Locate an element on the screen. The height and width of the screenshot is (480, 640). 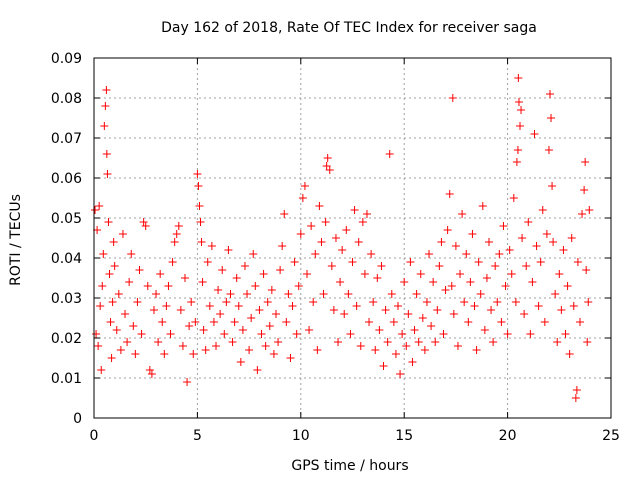
x-tick-label: 25 is located at coordinates (611, 436).